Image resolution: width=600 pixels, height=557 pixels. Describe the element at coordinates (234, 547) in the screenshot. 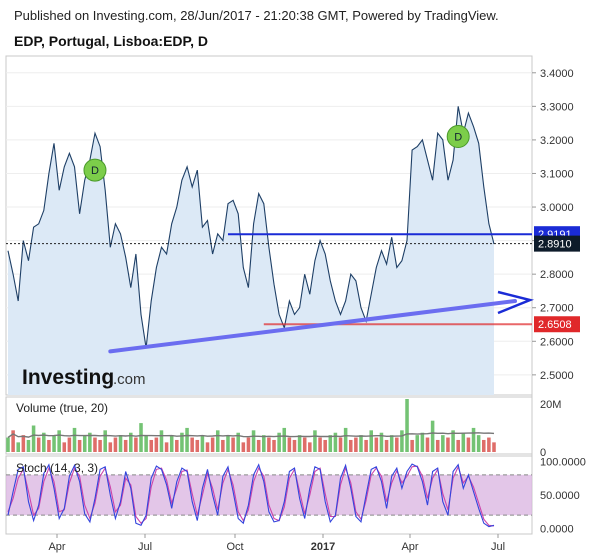

I see `x-tick-label: Oct` at that location.